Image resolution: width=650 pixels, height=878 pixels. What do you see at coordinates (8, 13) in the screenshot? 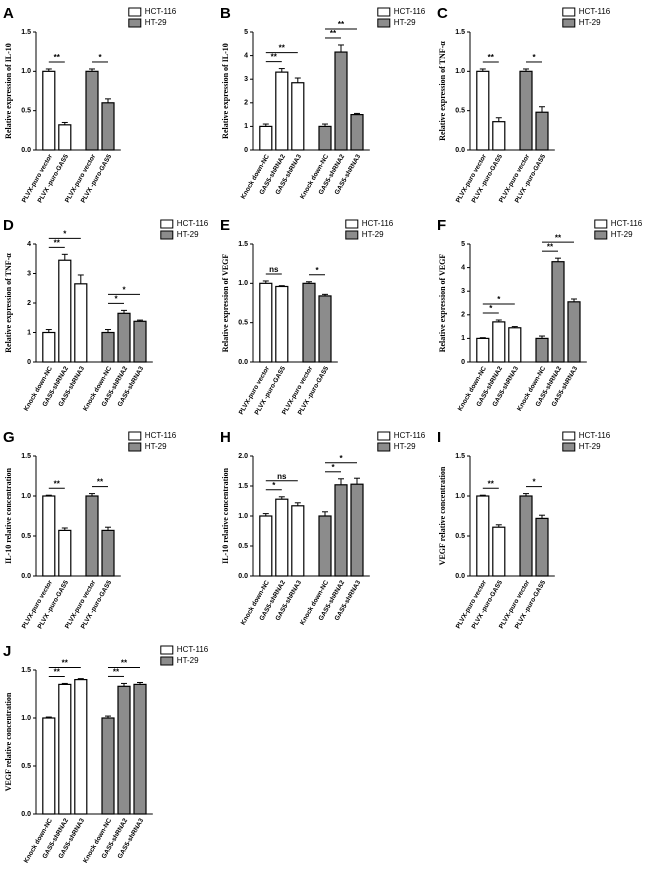
I see `panel-letter: A` at bounding box center [8, 13].